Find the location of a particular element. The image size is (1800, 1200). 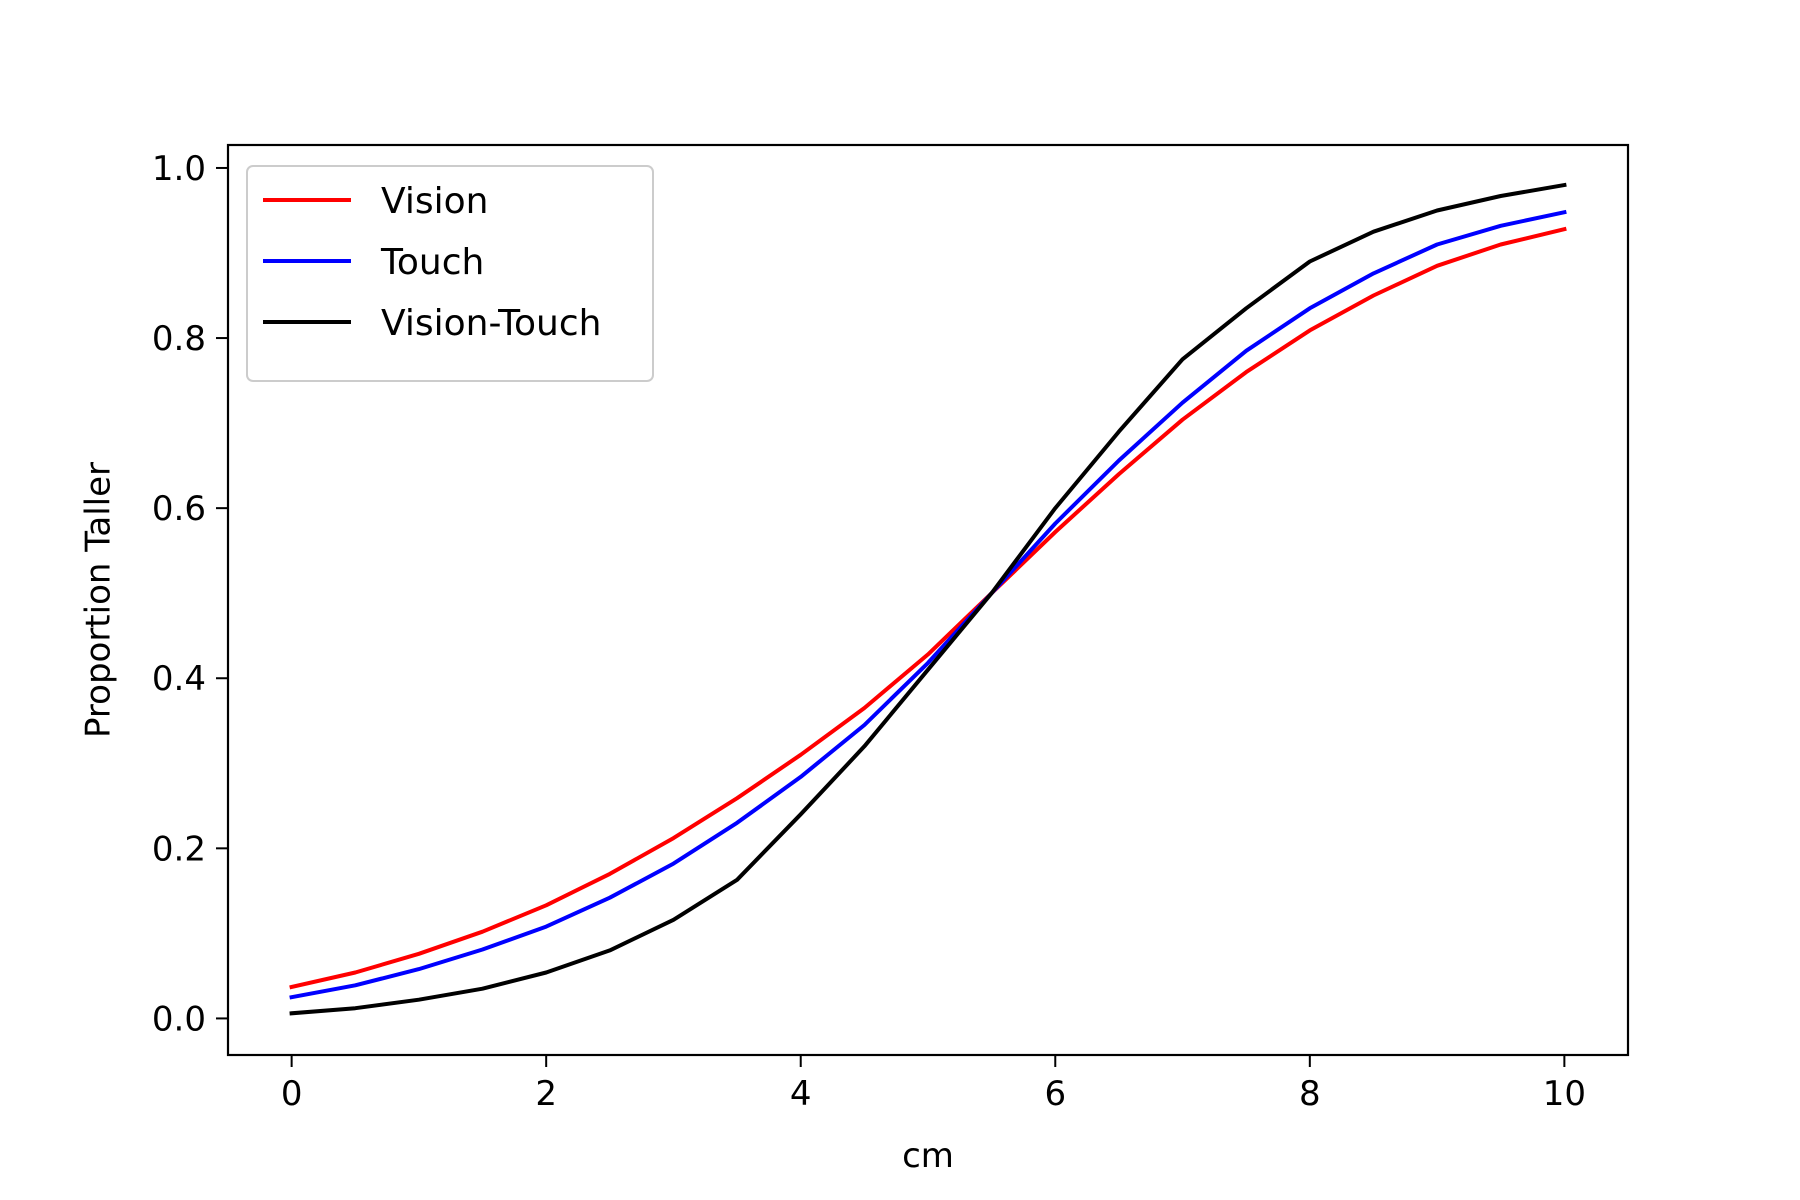

x-tick-label-2: 4 is located at coordinates (801, 1094).